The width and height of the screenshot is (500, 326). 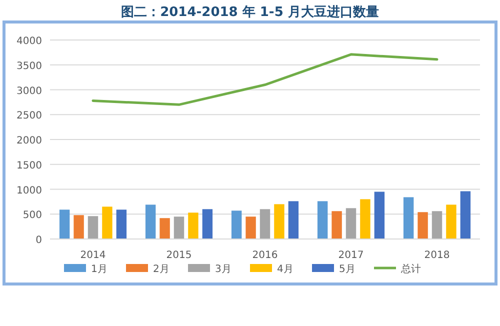 I want to click on title: 图二：2014-2018 年 1-5 月大豆进口数量, so click(x=250, y=12).